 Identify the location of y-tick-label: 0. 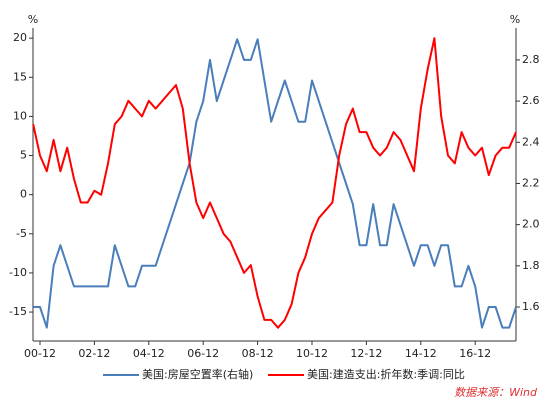
(23, 194).